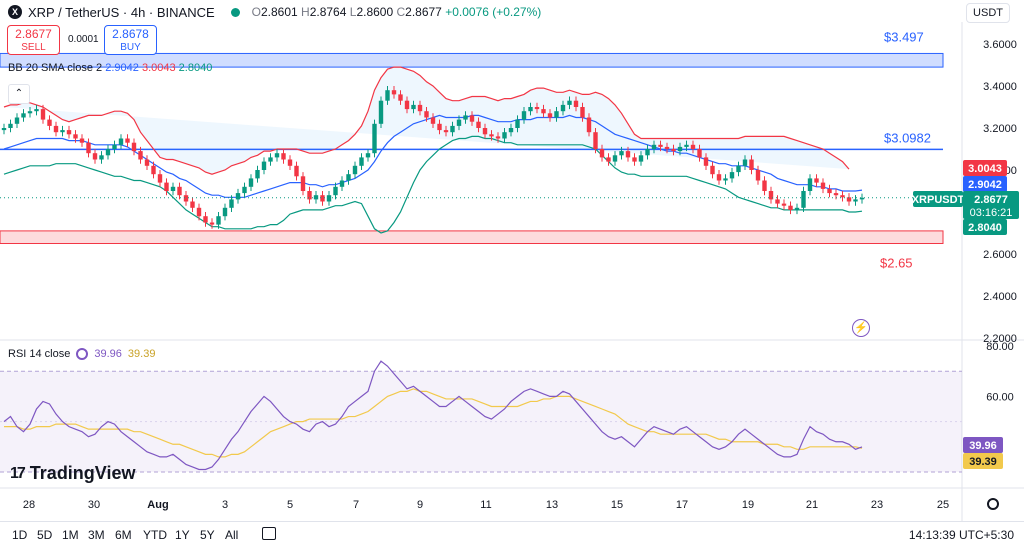 This screenshot has width=1024, height=548. I want to click on bb-legend: BB 20 SMA close 2 2.9042 3.0043 2.8040, so click(110, 68).